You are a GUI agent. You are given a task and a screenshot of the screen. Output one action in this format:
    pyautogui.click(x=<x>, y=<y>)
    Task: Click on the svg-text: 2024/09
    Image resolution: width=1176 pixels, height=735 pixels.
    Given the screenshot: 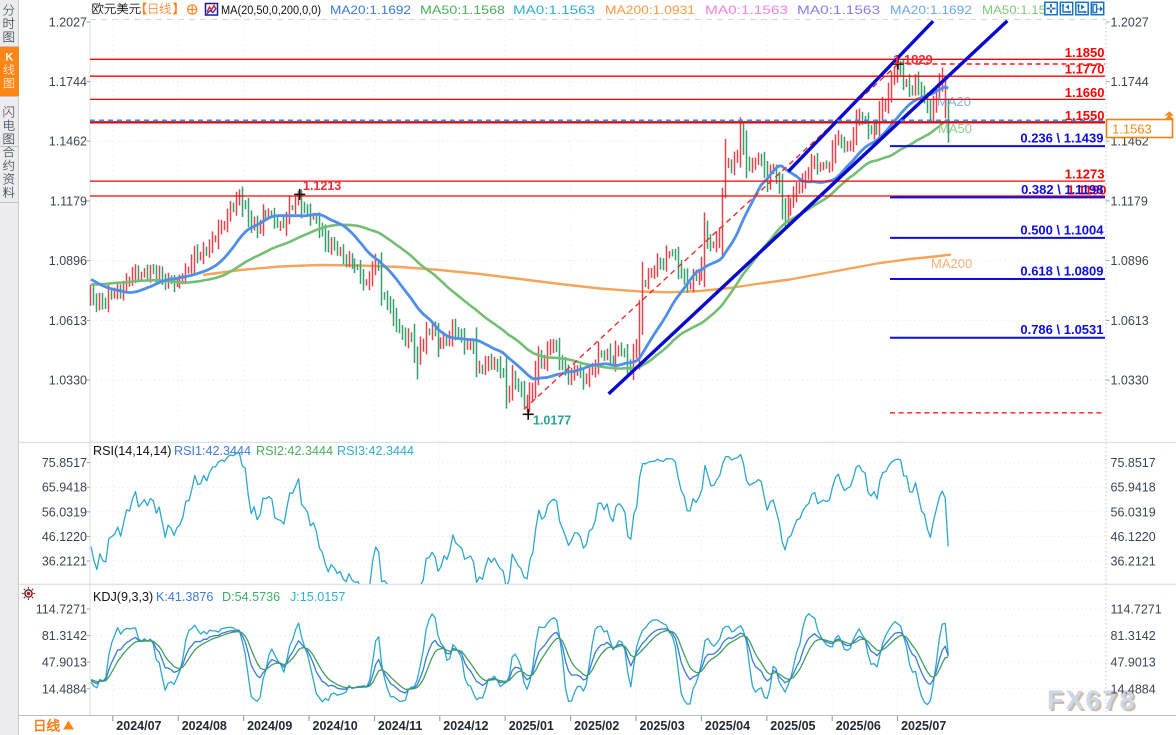 What is the action you would take?
    pyautogui.click(x=269, y=726)
    